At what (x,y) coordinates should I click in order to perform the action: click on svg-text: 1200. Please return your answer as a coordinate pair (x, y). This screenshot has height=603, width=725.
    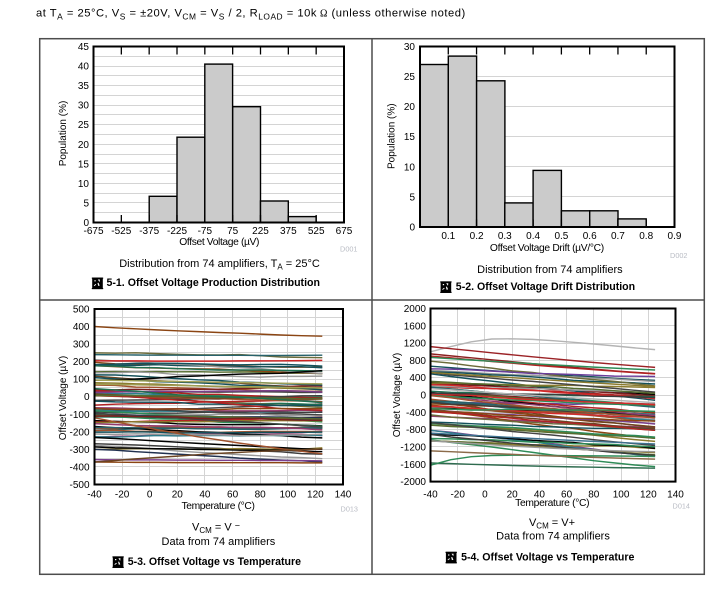
    Looking at the image, I should click on (415, 344).